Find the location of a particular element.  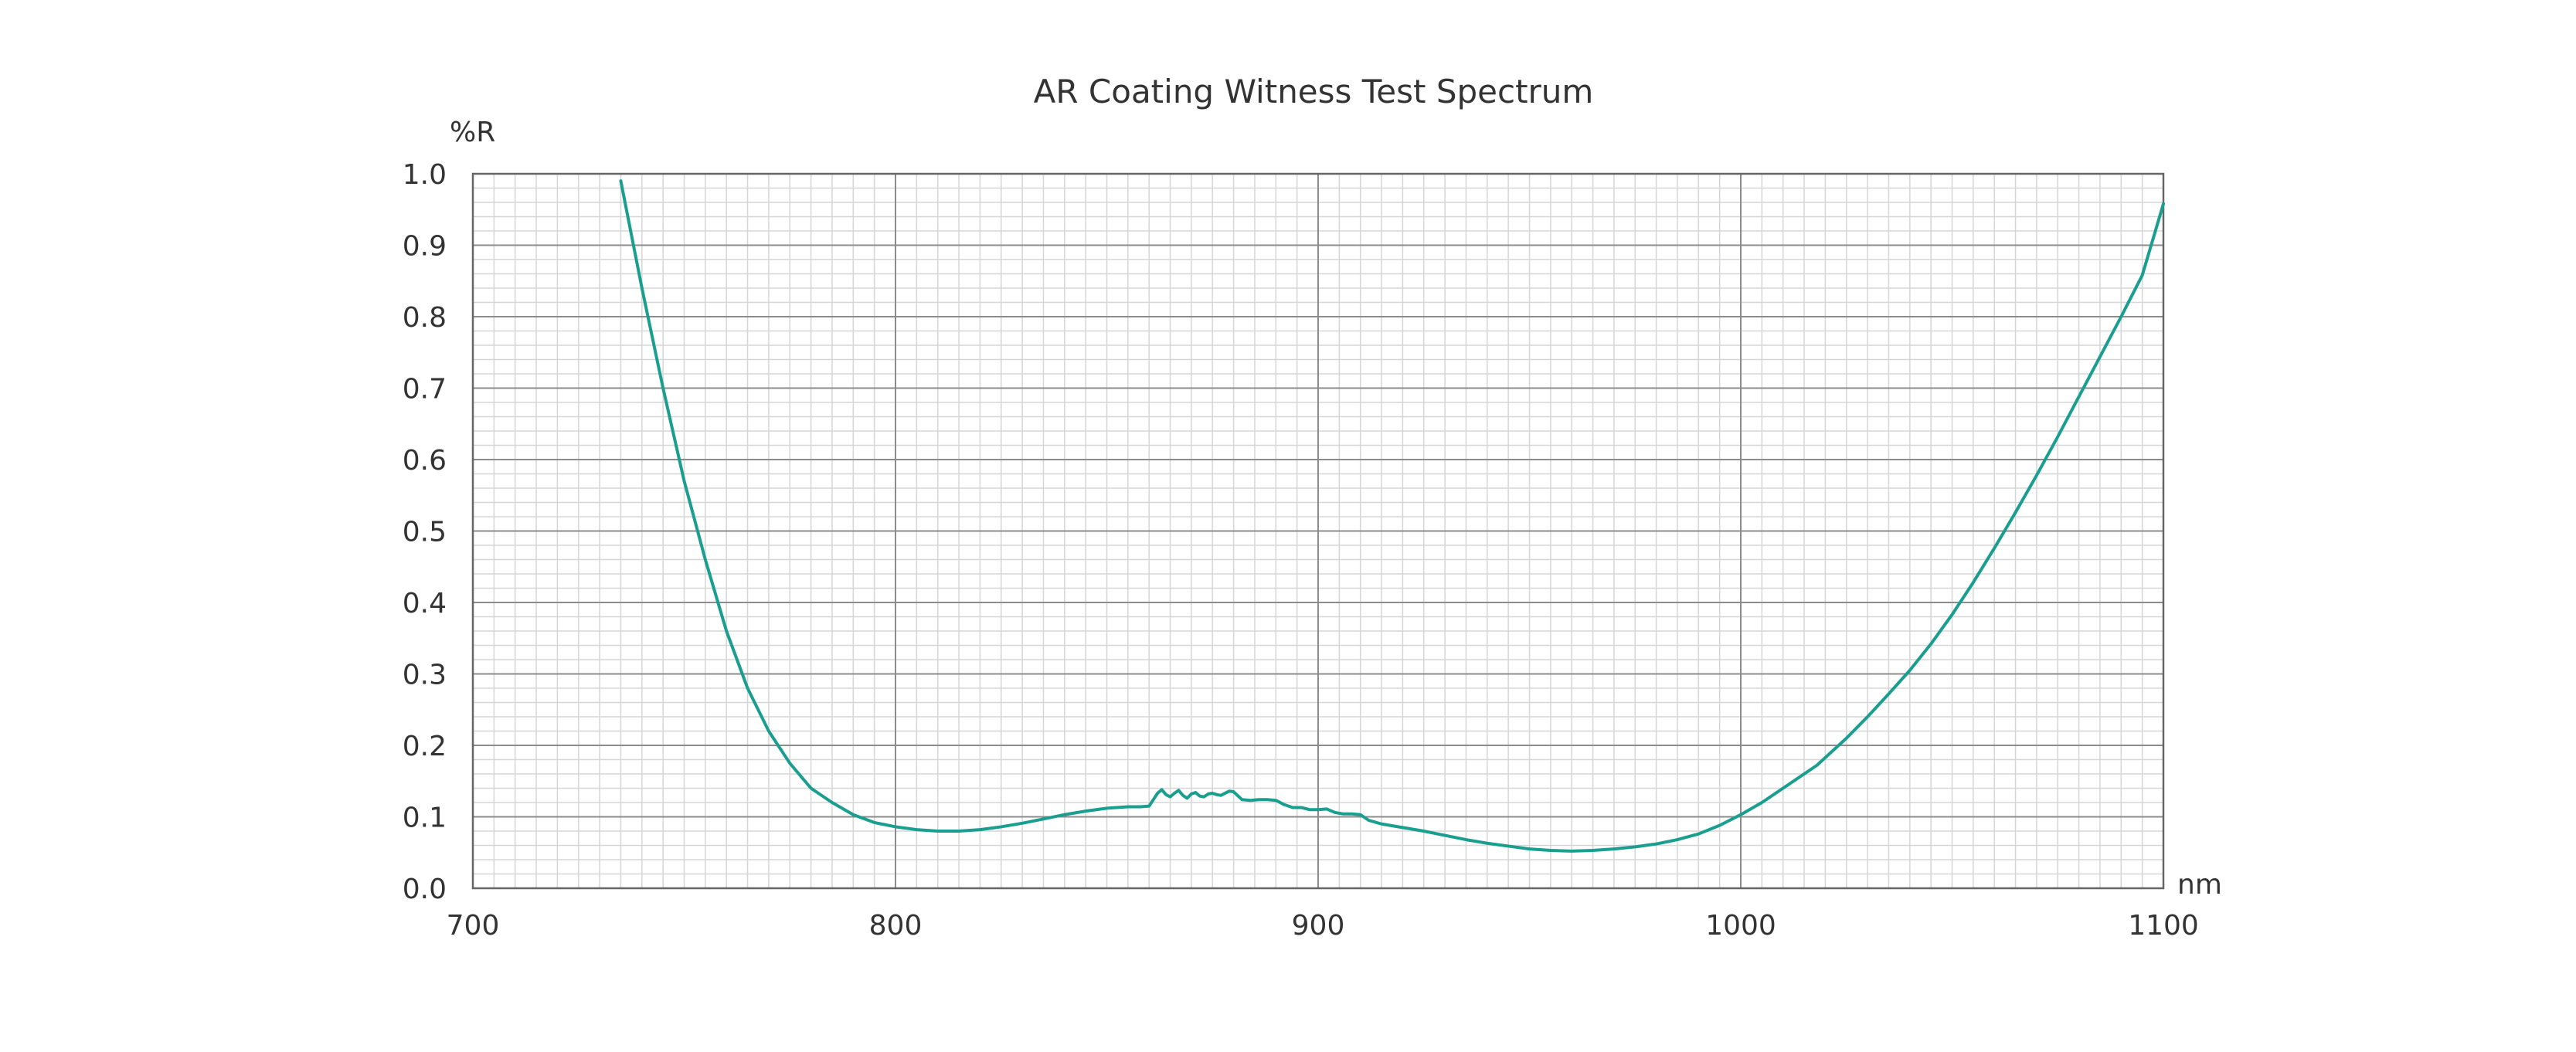

y-tick-label: 0.3 is located at coordinates (425, 675).